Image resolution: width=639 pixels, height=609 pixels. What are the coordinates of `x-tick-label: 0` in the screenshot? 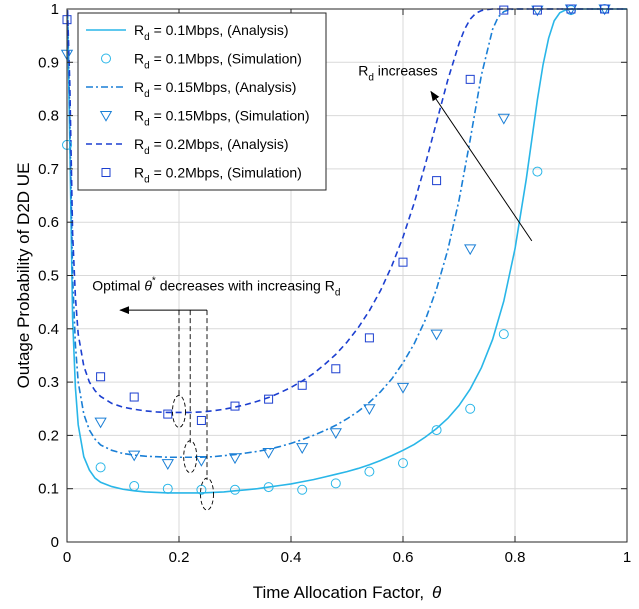 It's located at (67, 557).